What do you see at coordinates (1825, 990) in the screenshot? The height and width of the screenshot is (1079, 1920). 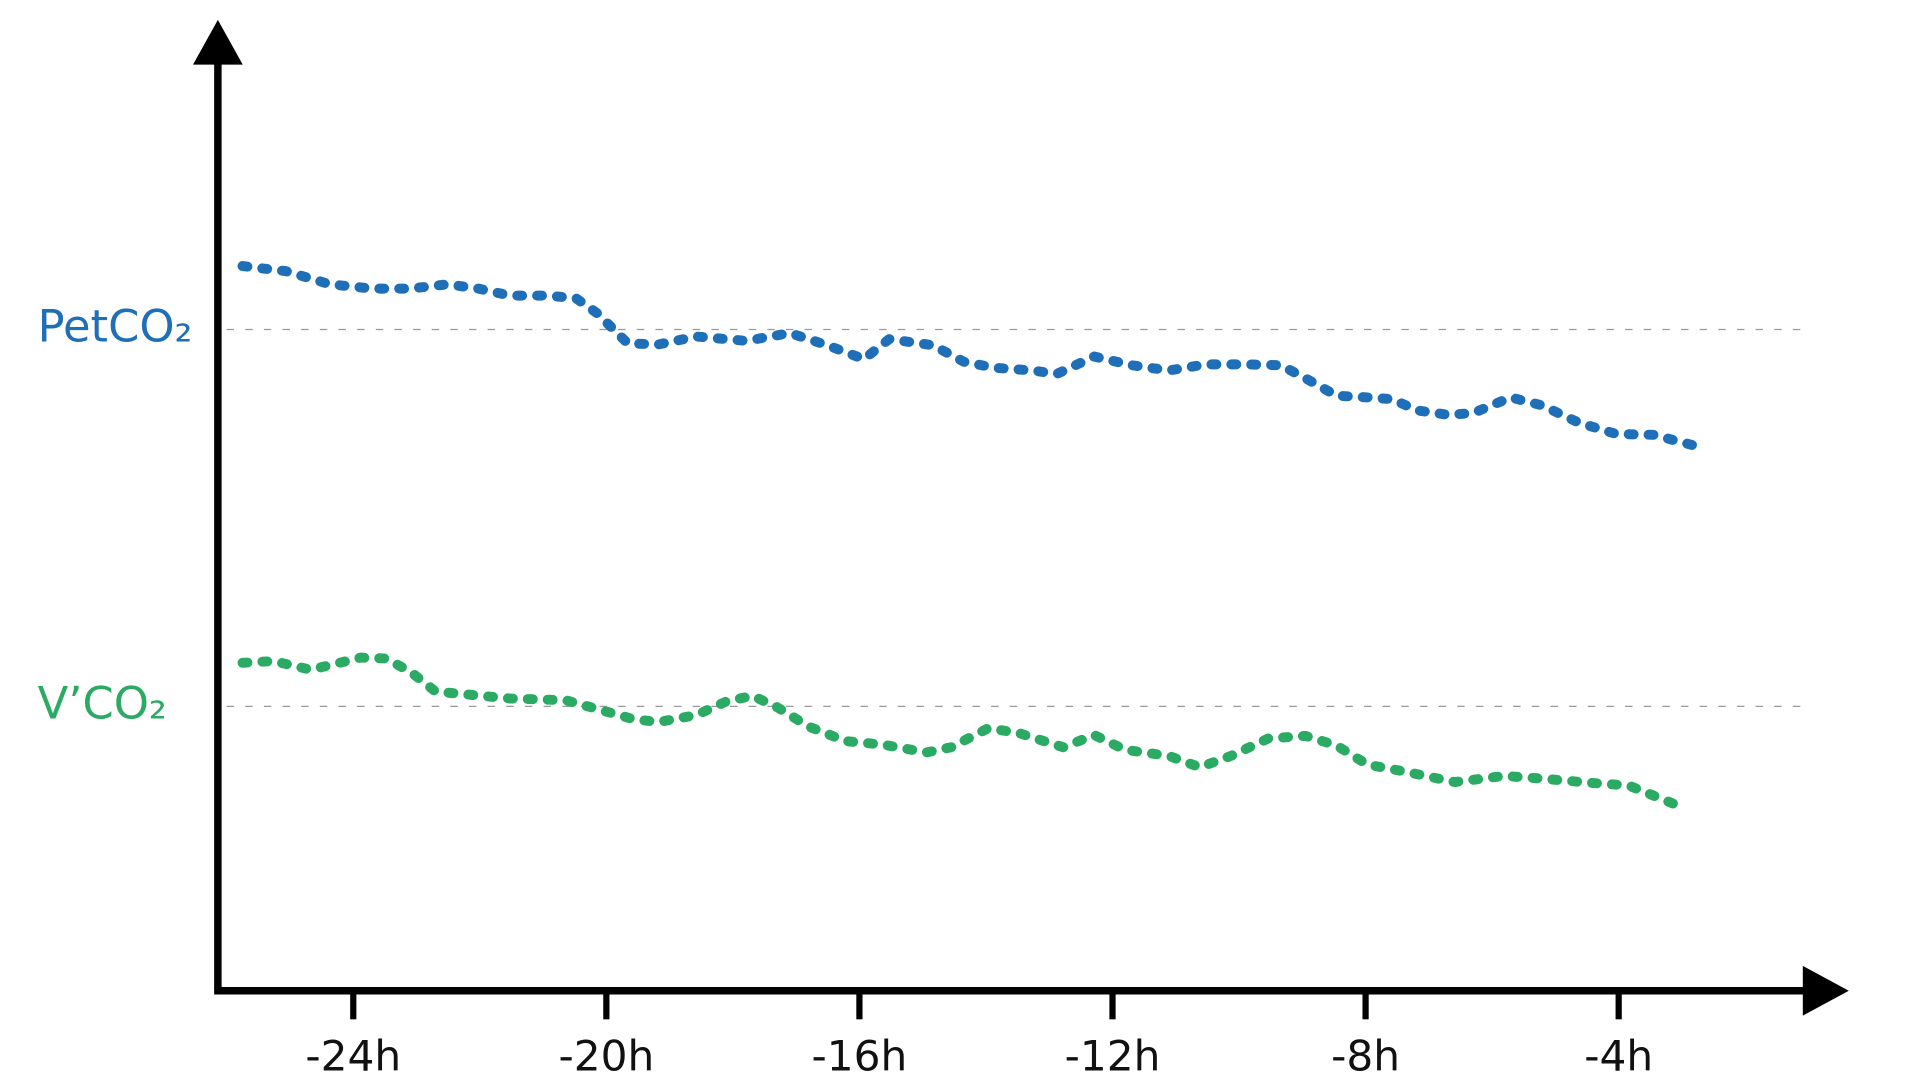 I see `x-axis-arrow` at bounding box center [1825, 990].